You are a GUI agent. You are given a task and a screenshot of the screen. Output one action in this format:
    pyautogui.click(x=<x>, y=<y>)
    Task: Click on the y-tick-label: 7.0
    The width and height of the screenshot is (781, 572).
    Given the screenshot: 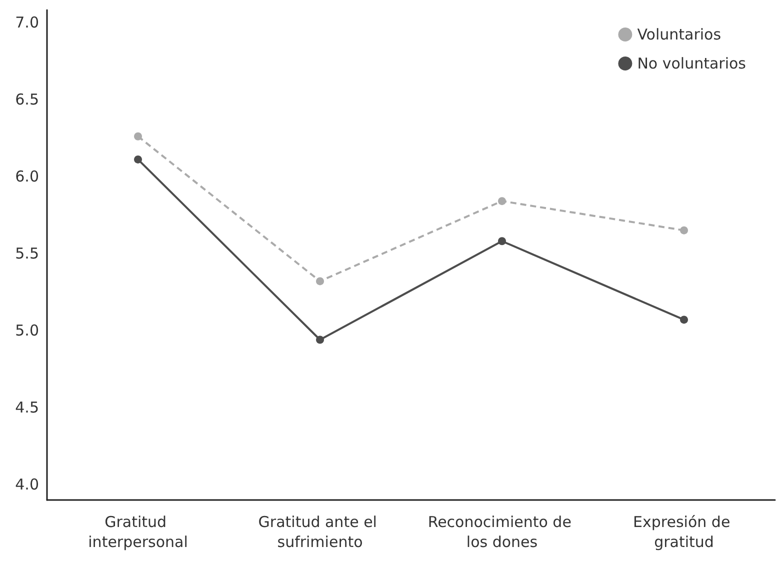 What is the action you would take?
    pyautogui.click(x=27, y=22)
    